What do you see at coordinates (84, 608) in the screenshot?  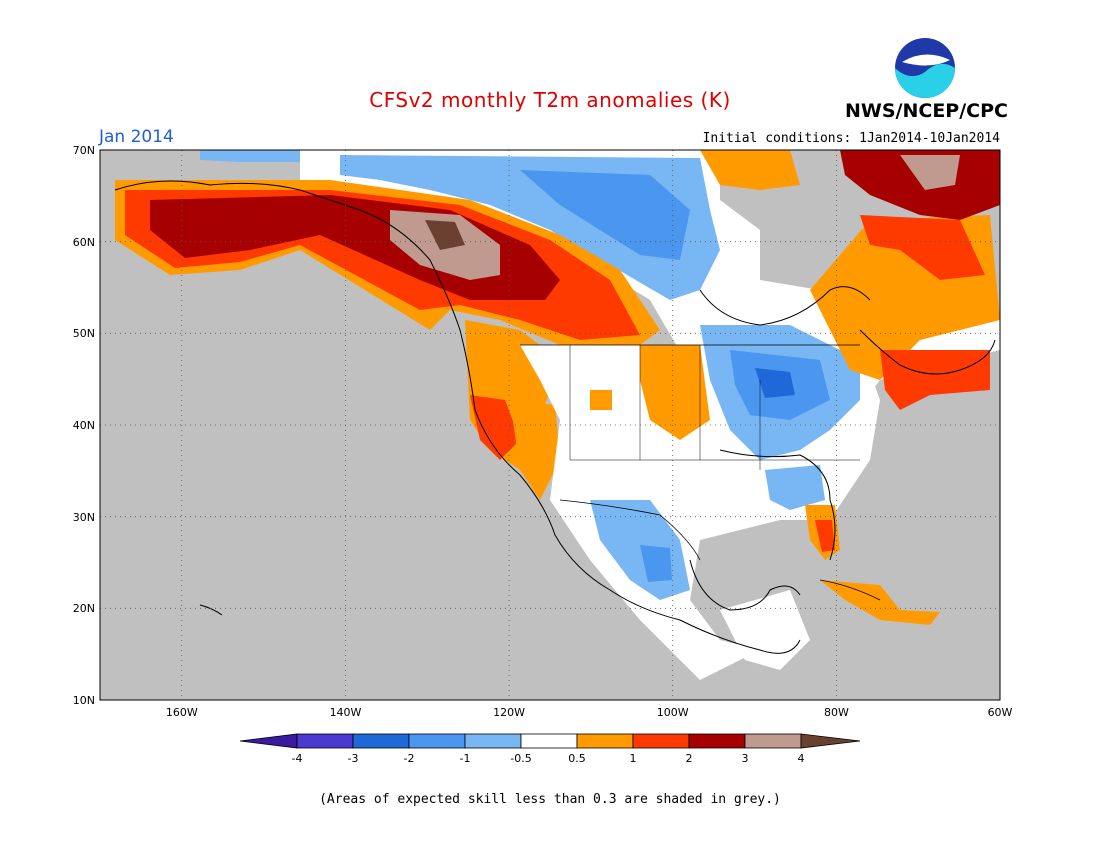 I see `lat-tick-20n: 20N` at bounding box center [84, 608].